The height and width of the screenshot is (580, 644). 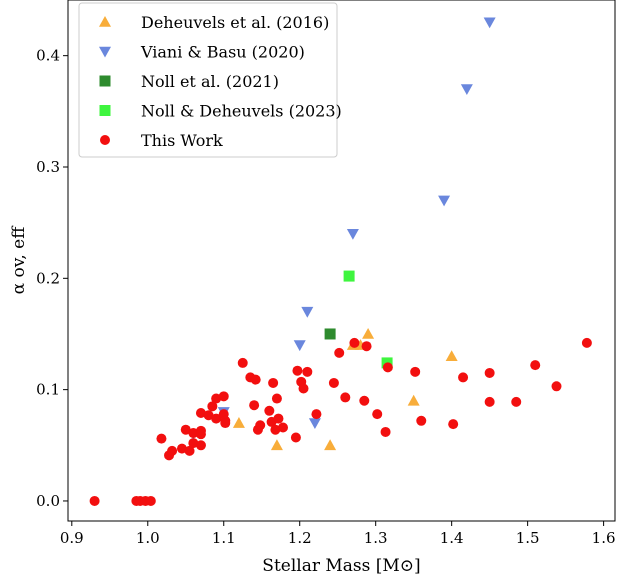 I want to click on y-tick-label: 0.2, so click(x=48, y=278).